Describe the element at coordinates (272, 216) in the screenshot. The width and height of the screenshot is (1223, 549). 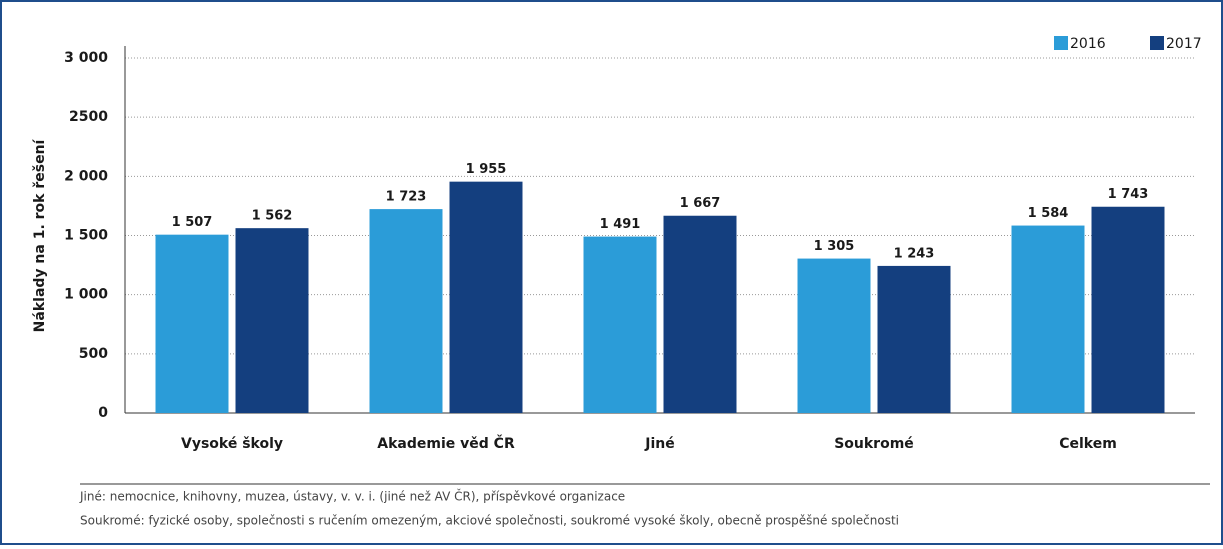
I see `value-label: 1 562` at that location.